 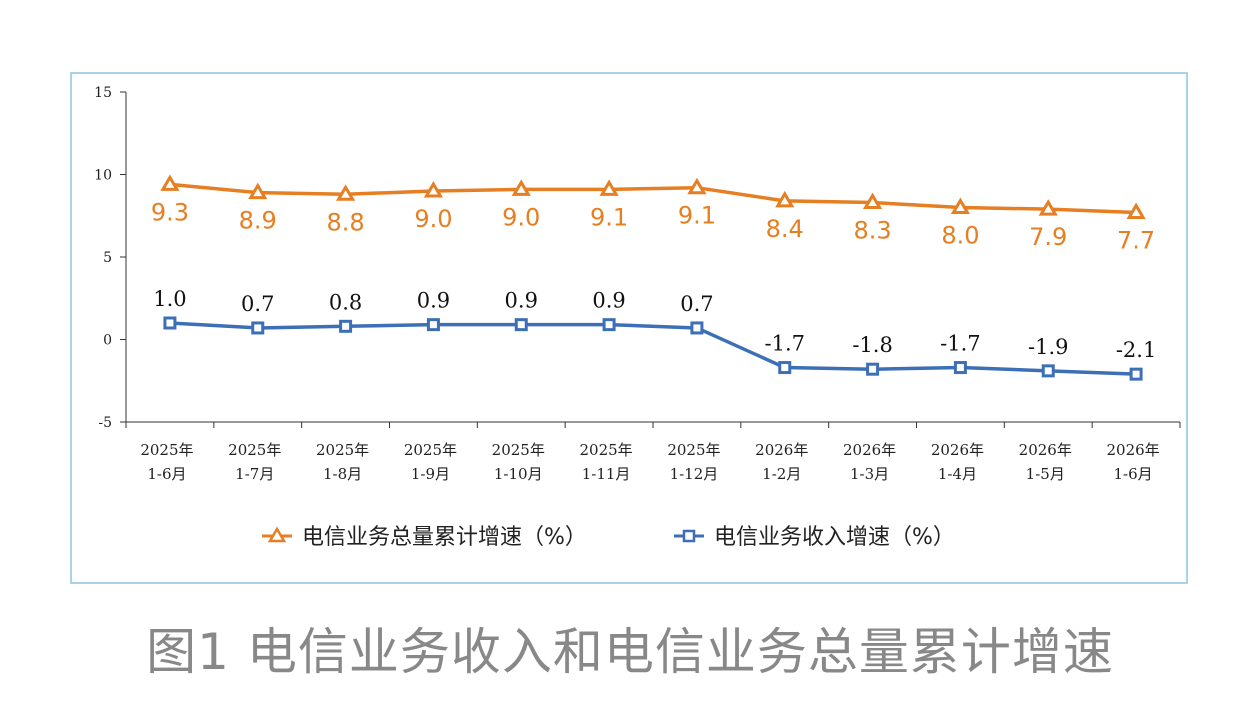 I want to click on figure-caption: 图1 电信业务收入和电信业务总量累计增速, so click(x=630, y=652).